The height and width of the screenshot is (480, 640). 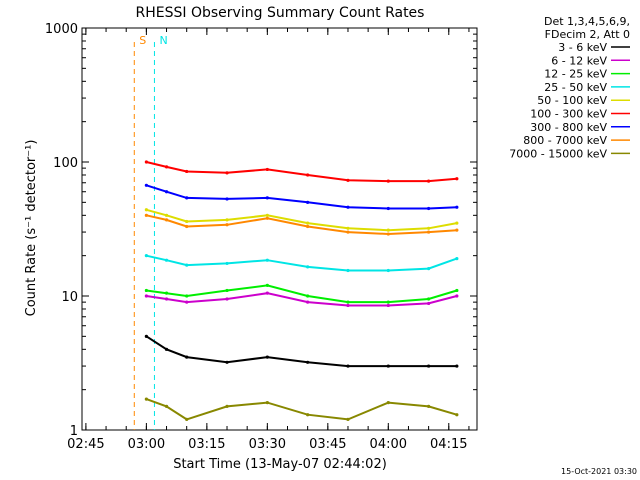 What do you see at coordinates (146, 444) in the screenshot?
I see `x-tick-label: 03:00` at bounding box center [146, 444].